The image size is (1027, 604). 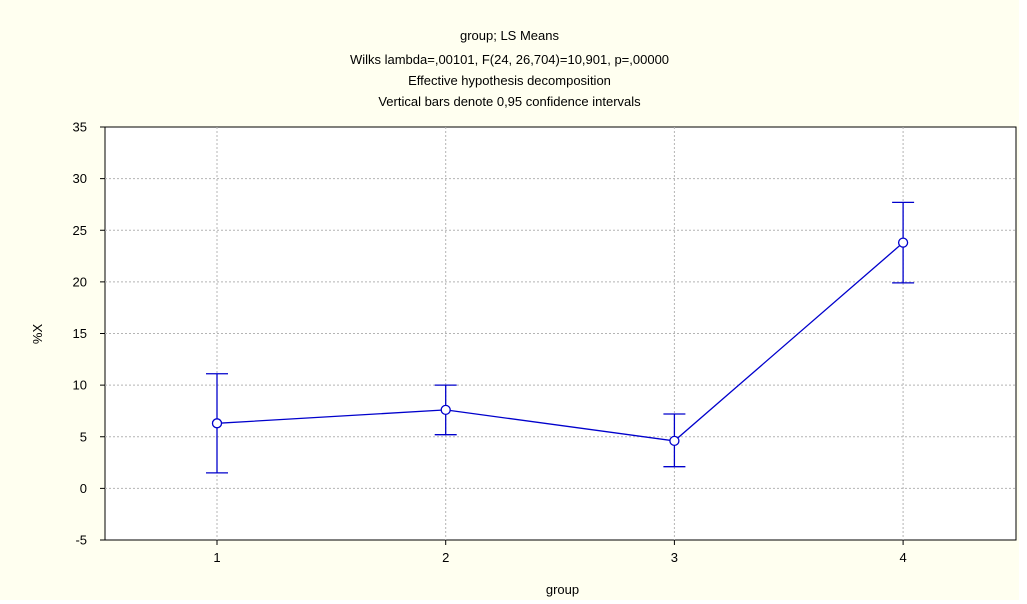 What do you see at coordinates (83, 436) in the screenshot?
I see `y-tick-label: 5` at bounding box center [83, 436].